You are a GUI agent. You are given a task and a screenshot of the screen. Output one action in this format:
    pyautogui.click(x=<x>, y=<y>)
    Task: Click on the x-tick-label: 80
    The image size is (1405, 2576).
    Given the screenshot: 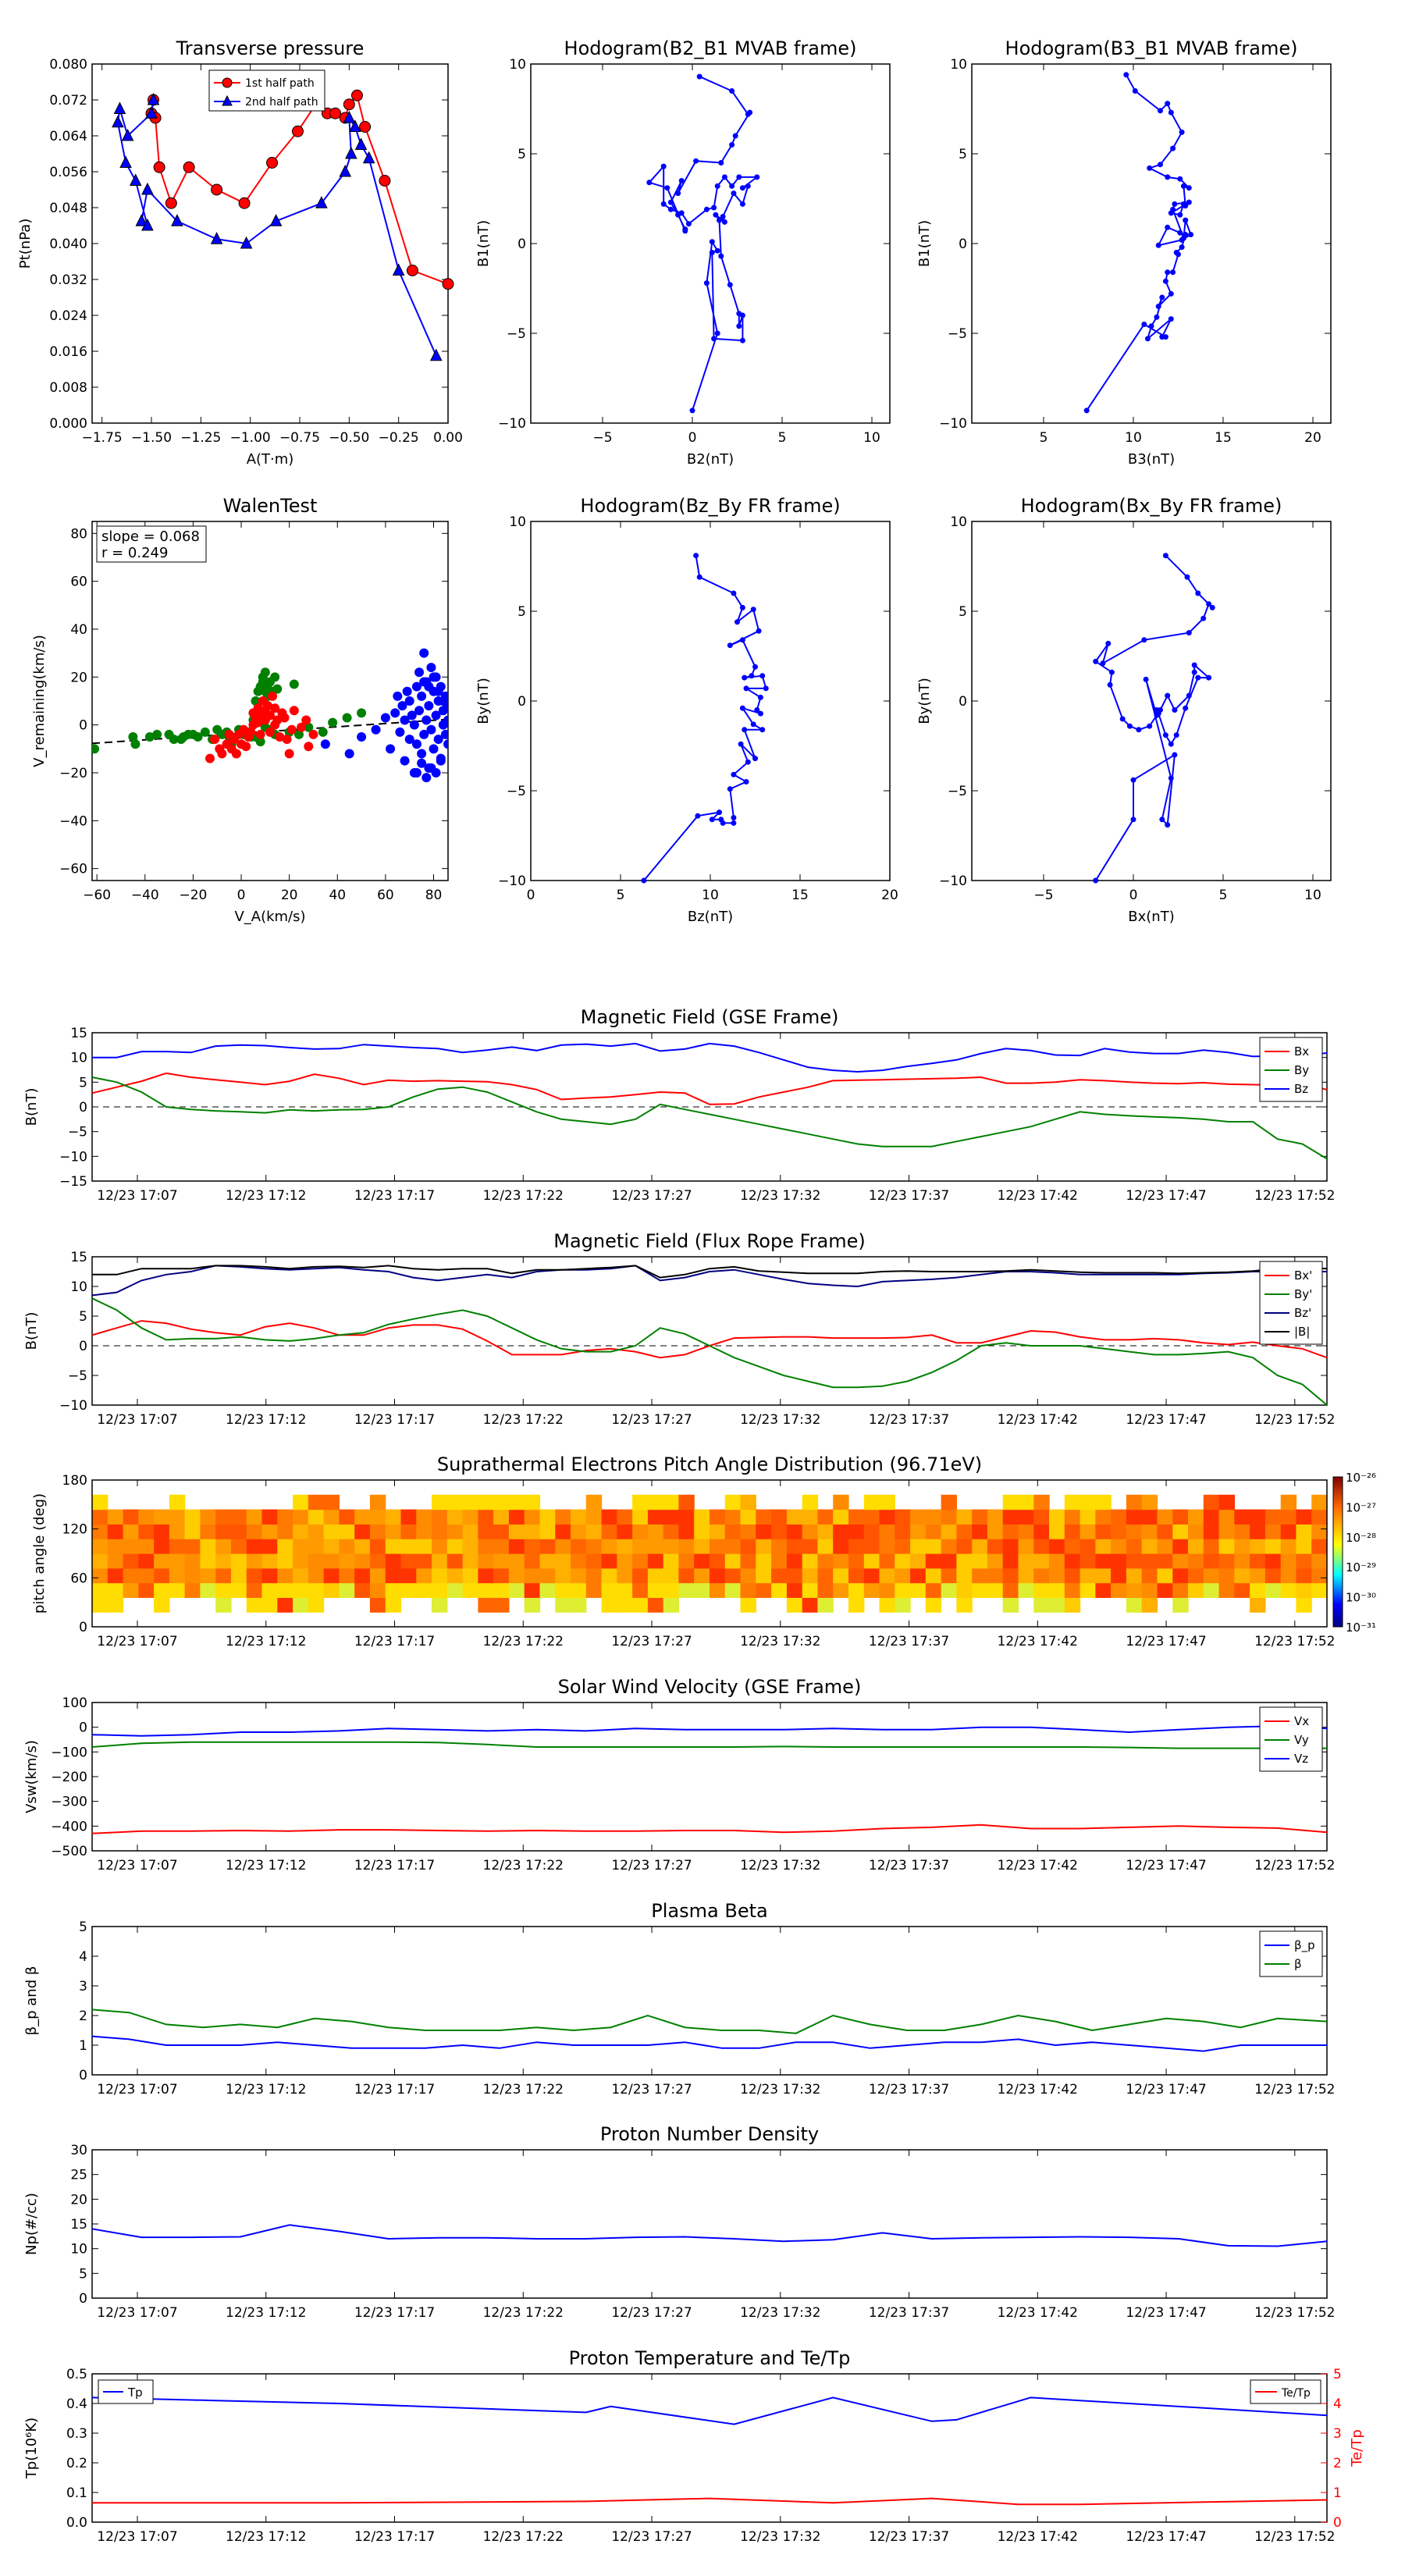 What is the action you would take?
    pyautogui.click(x=434, y=895)
    